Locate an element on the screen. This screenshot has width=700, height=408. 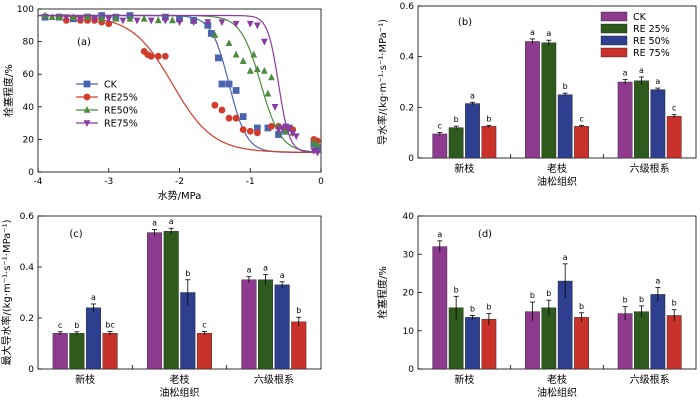
panel-b-sig-letter: c is located at coordinates (581, 118).